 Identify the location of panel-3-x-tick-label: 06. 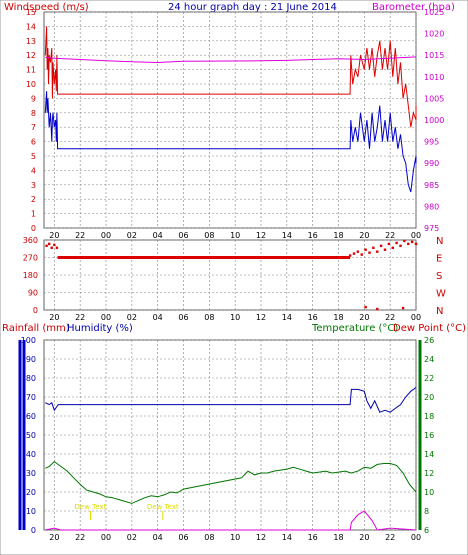
(183, 537).